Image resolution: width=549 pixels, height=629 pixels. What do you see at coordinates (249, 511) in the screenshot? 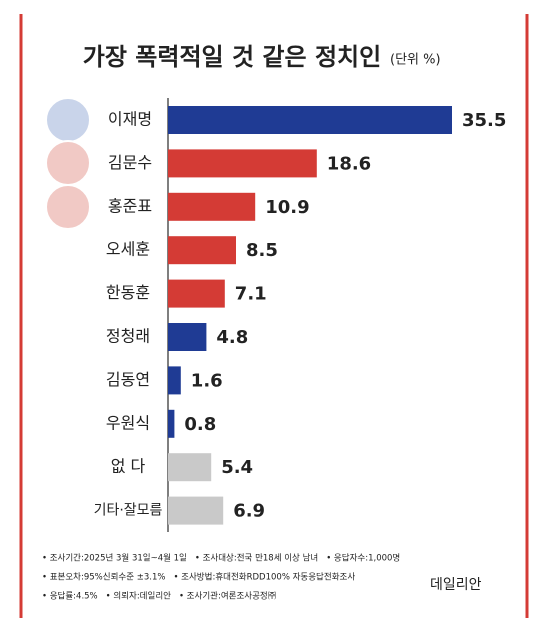
I see `value-label: 6.9` at bounding box center [249, 511].